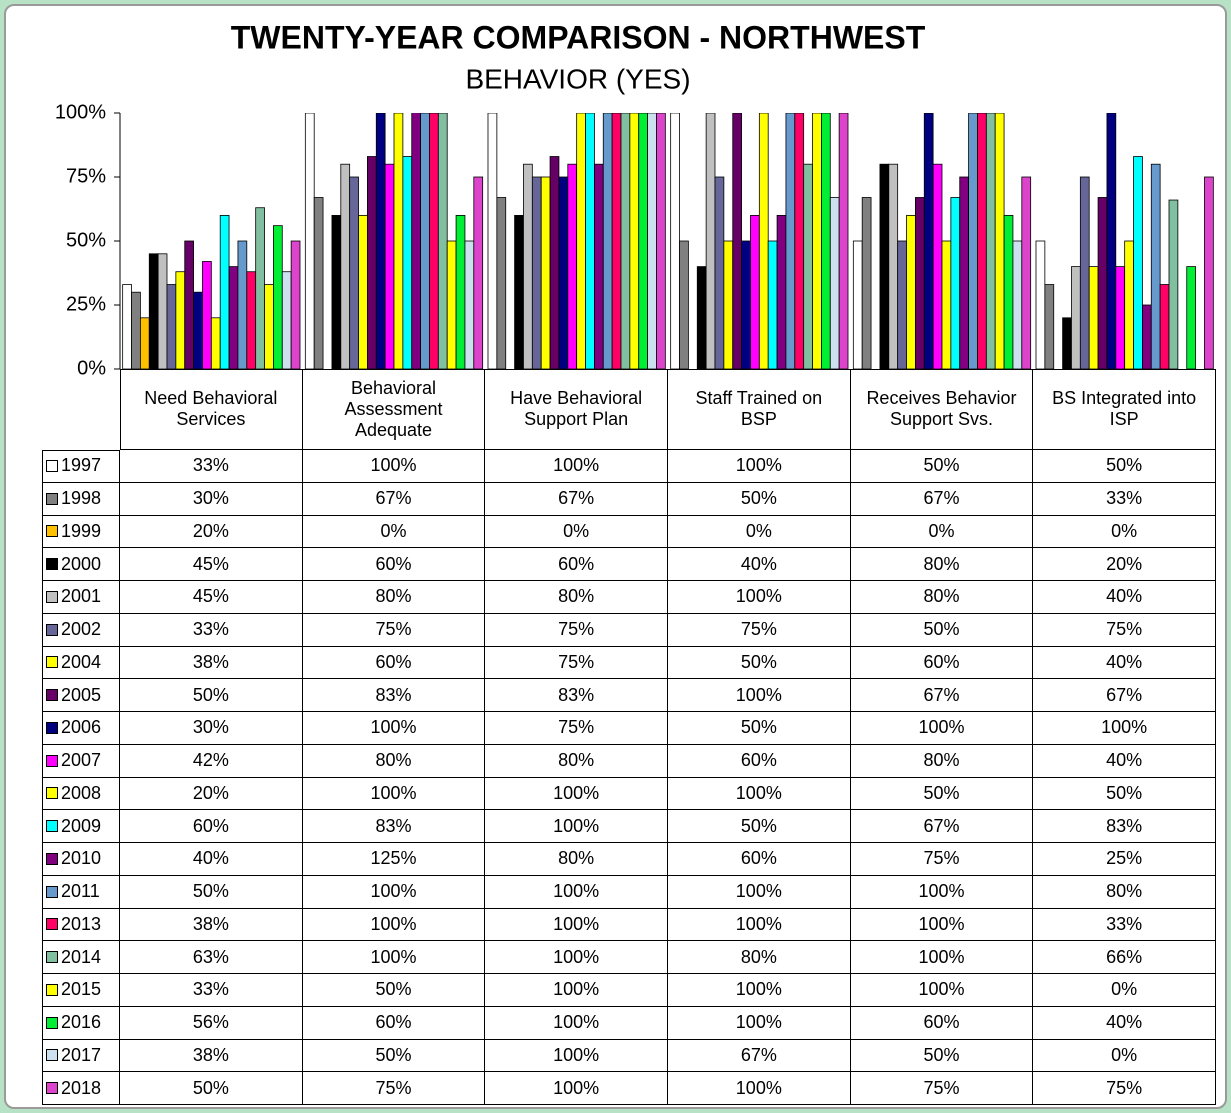 The height and width of the screenshot is (1113, 1231). I want to click on legend-cell: 2007, so click(81, 761).